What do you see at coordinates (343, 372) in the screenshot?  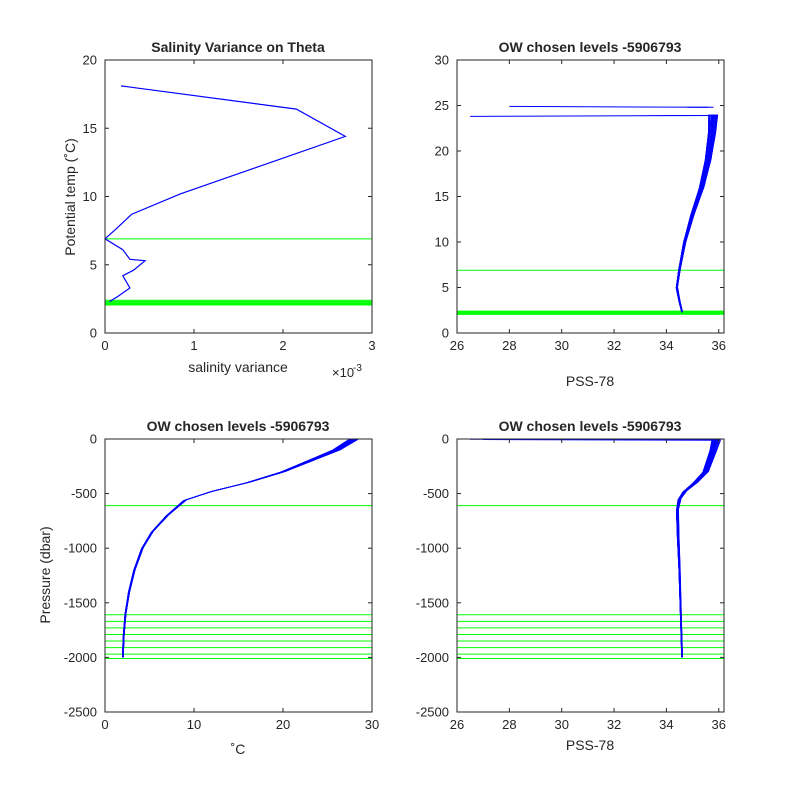 I see `exponent-base: ×10` at bounding box center [343, 372].